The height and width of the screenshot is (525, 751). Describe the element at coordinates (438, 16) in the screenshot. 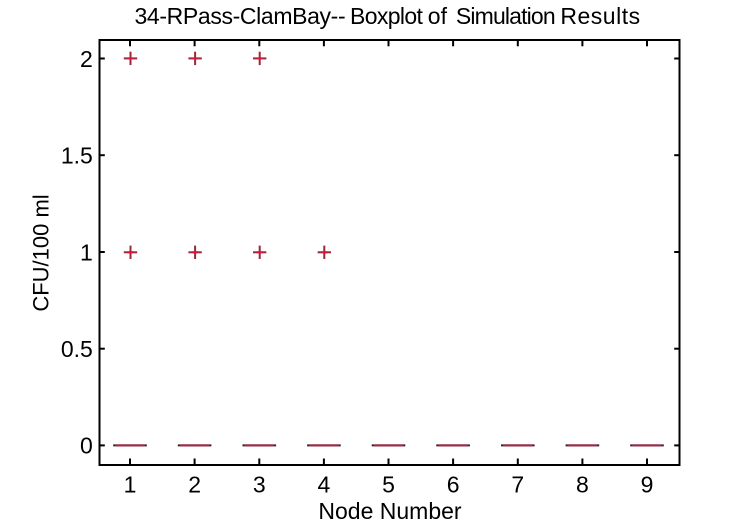

I see `svg-text: of` at that location.